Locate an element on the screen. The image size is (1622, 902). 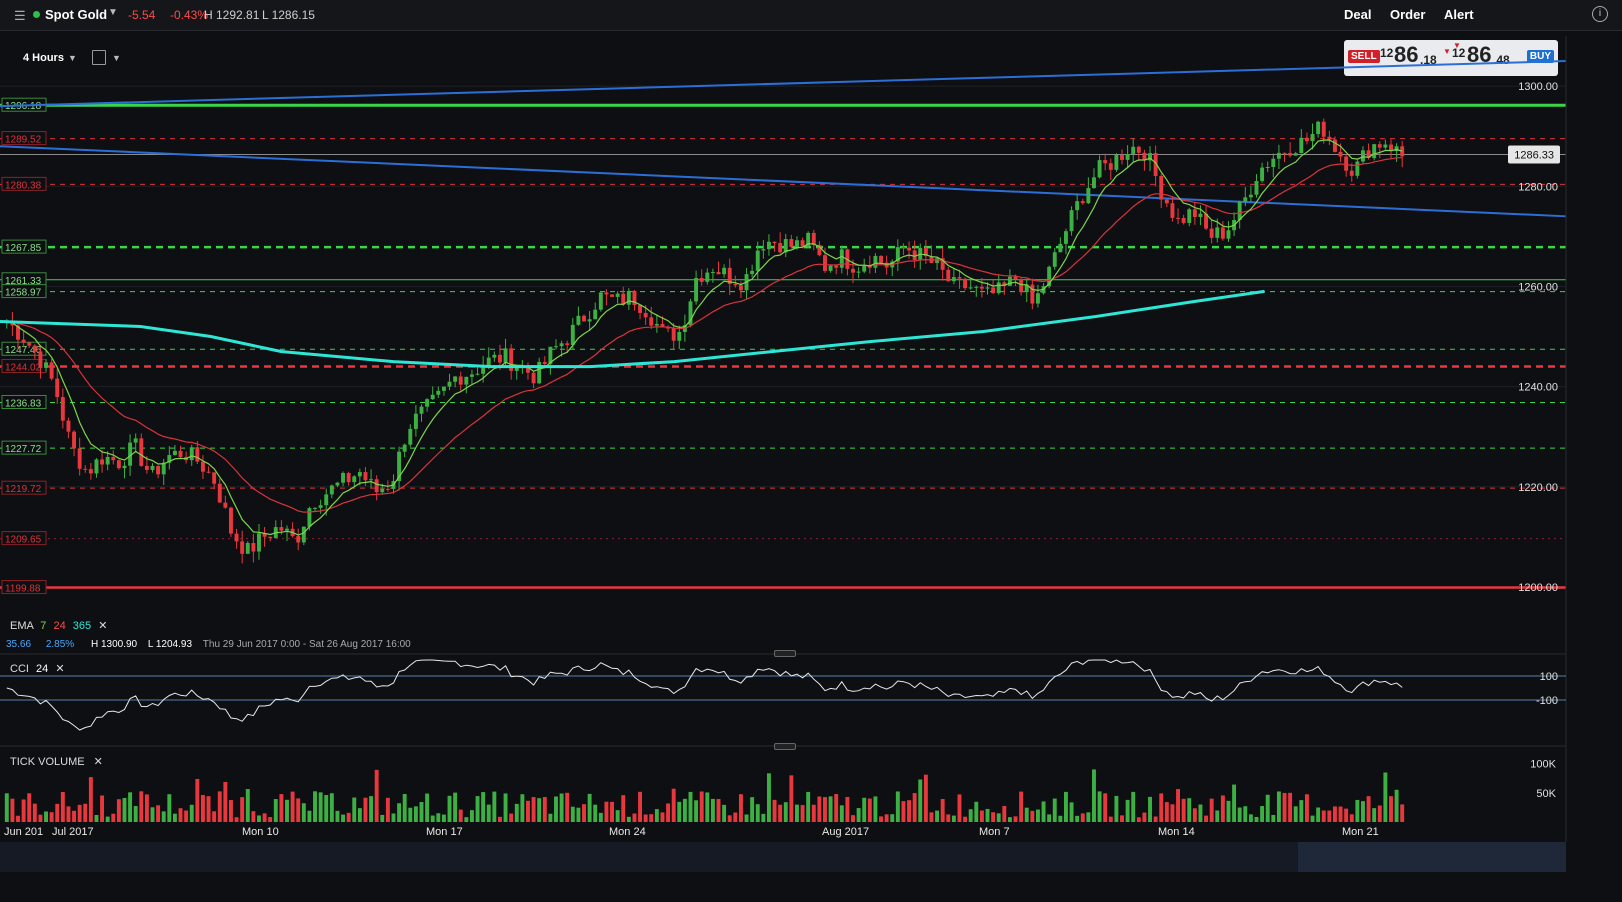
timeframe-dropdown-icon: ▼ is located at coordinates (72, 58).